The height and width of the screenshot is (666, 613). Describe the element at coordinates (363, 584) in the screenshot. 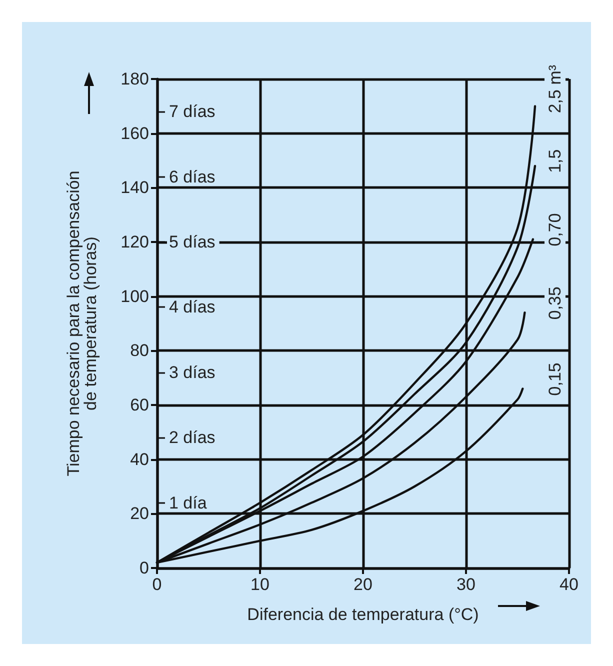

I see `x-tick-label: 20` at that location.